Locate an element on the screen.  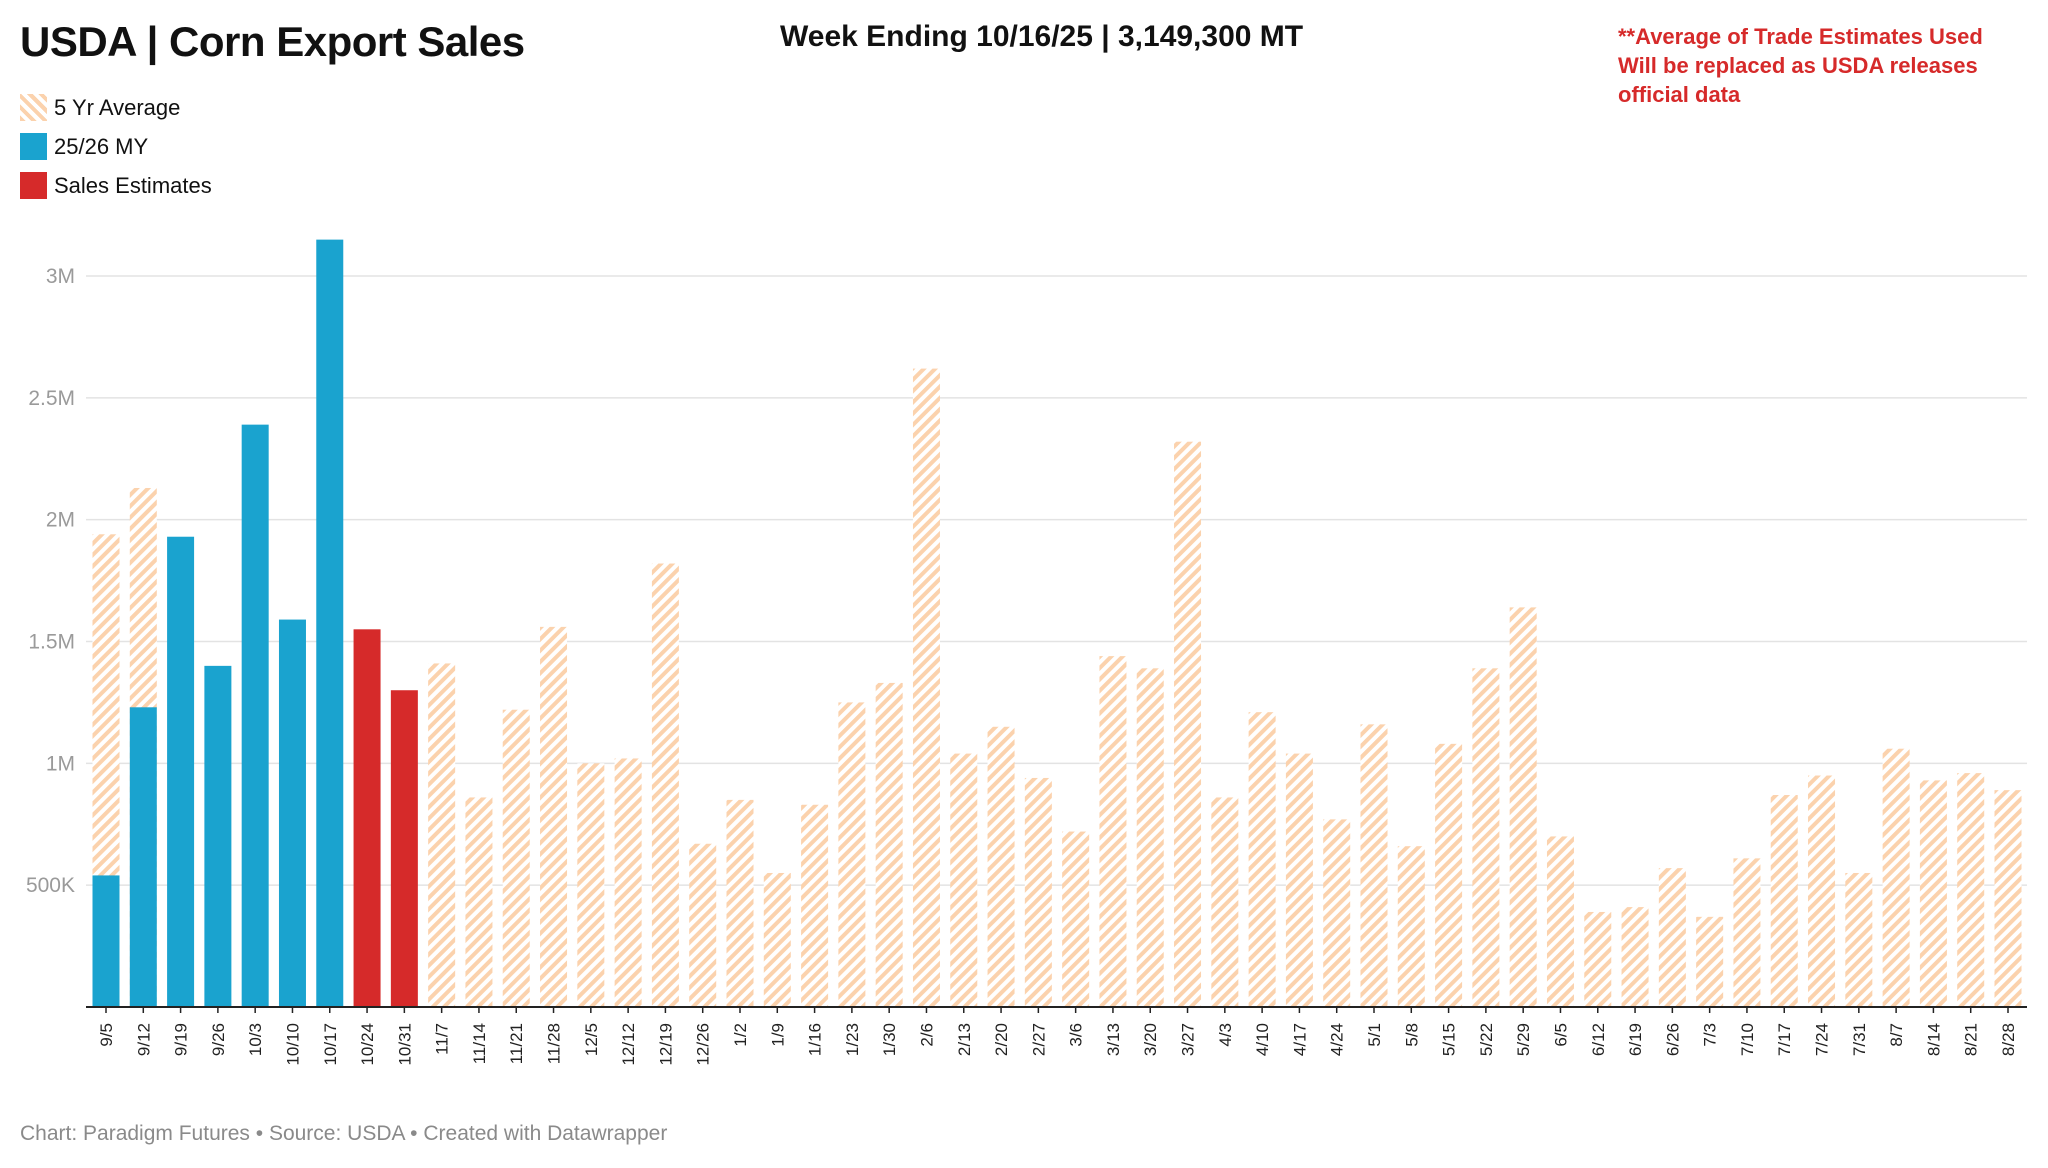
x-tick-label: 5/29 is located at coordinates (1523, 1039).